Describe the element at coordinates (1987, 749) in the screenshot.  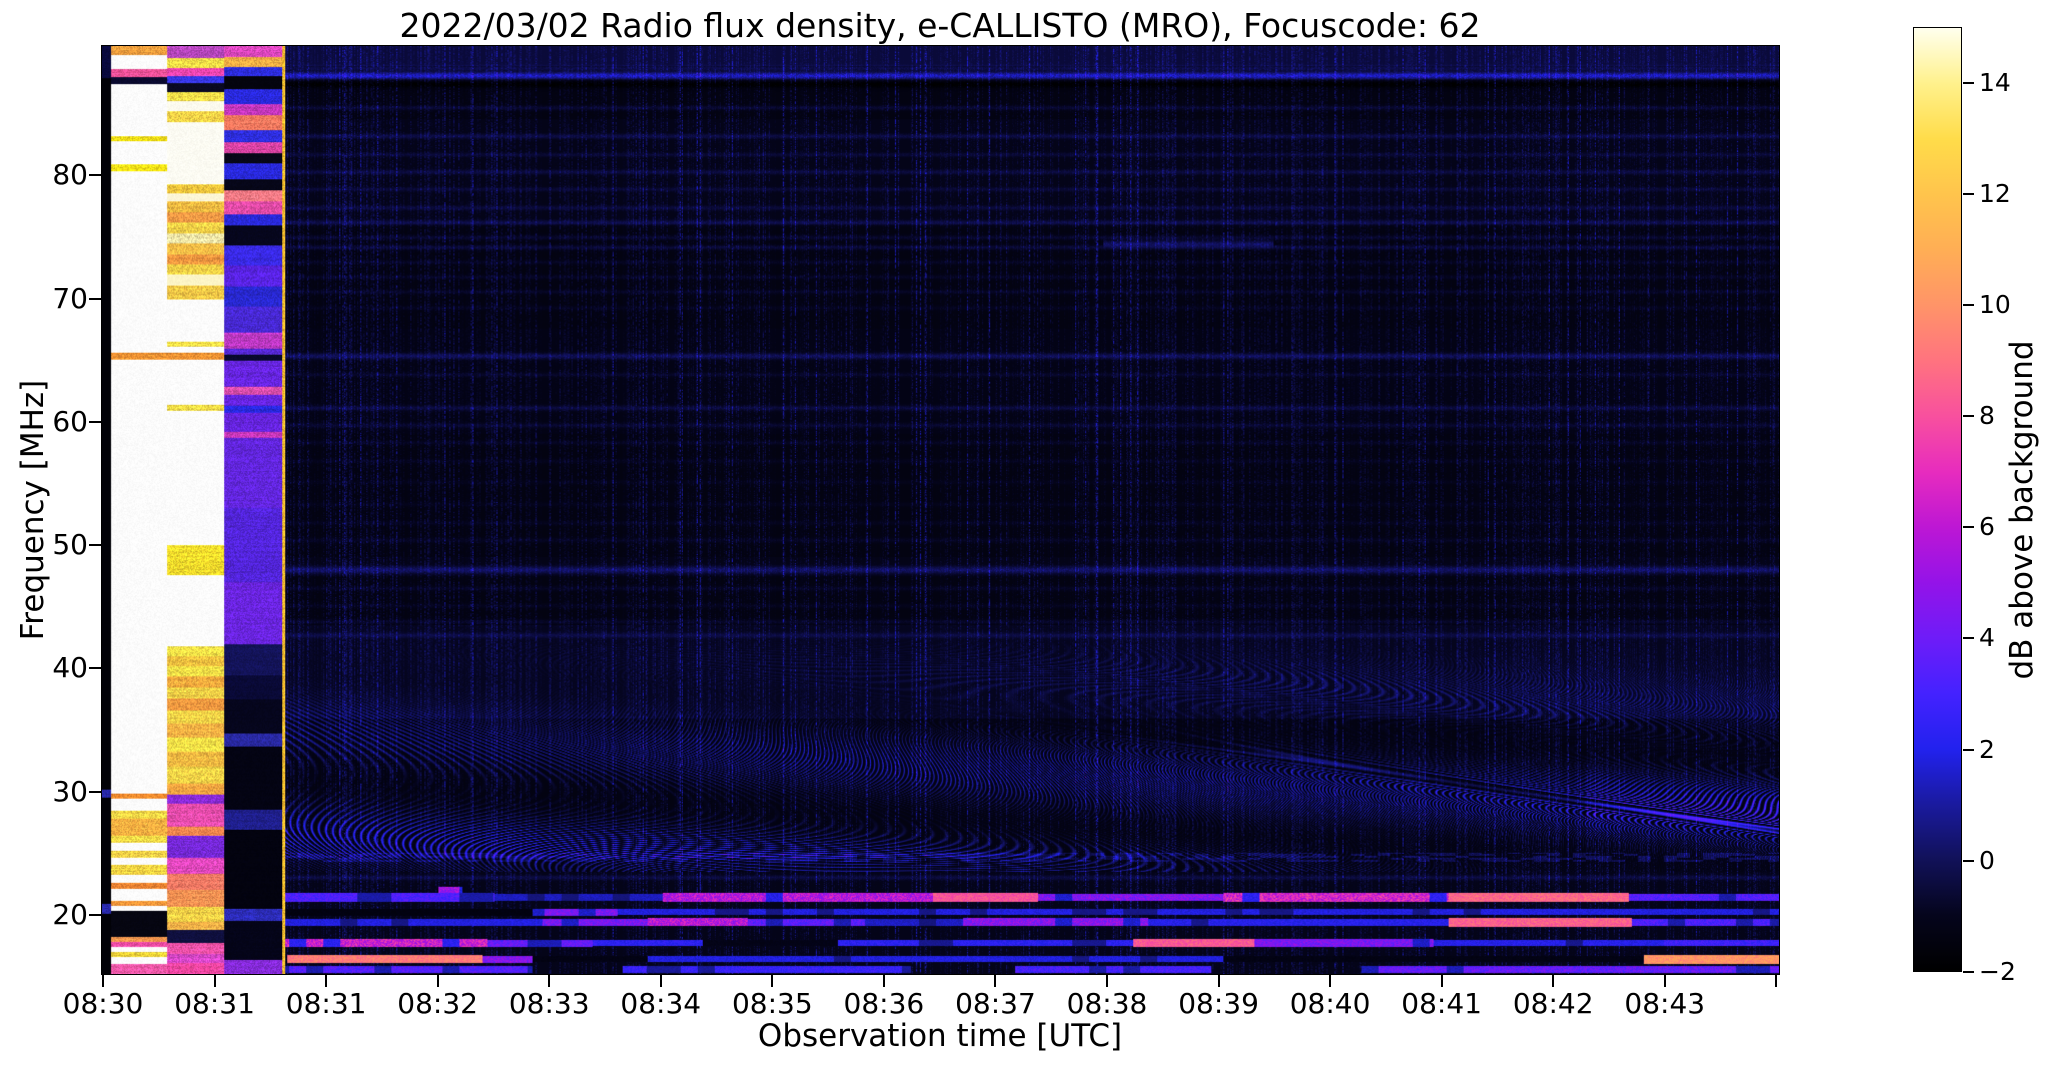
I see `colorbar-tick-label: 2` at that location.